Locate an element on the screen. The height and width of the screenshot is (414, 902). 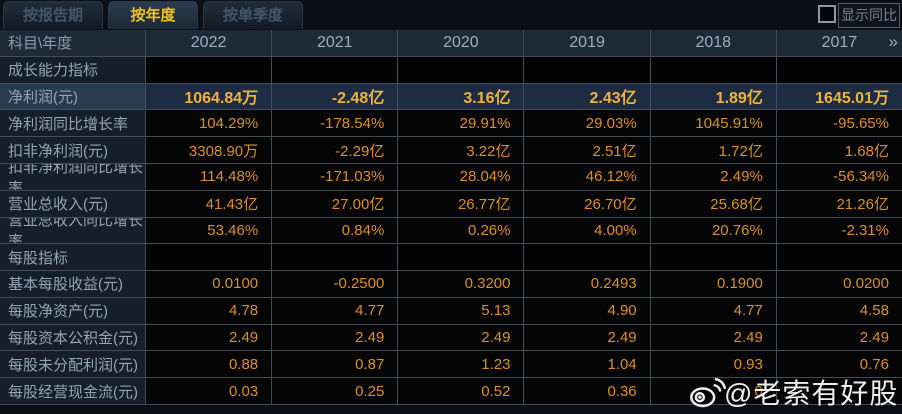
cell-value: 104.29% is located at coordinates (209, 123).